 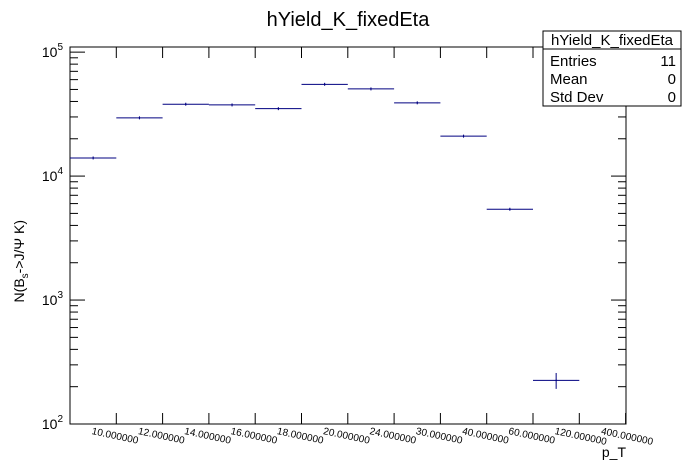 I want to click on y-tick-label: 10³, so click(x=53, y=299).